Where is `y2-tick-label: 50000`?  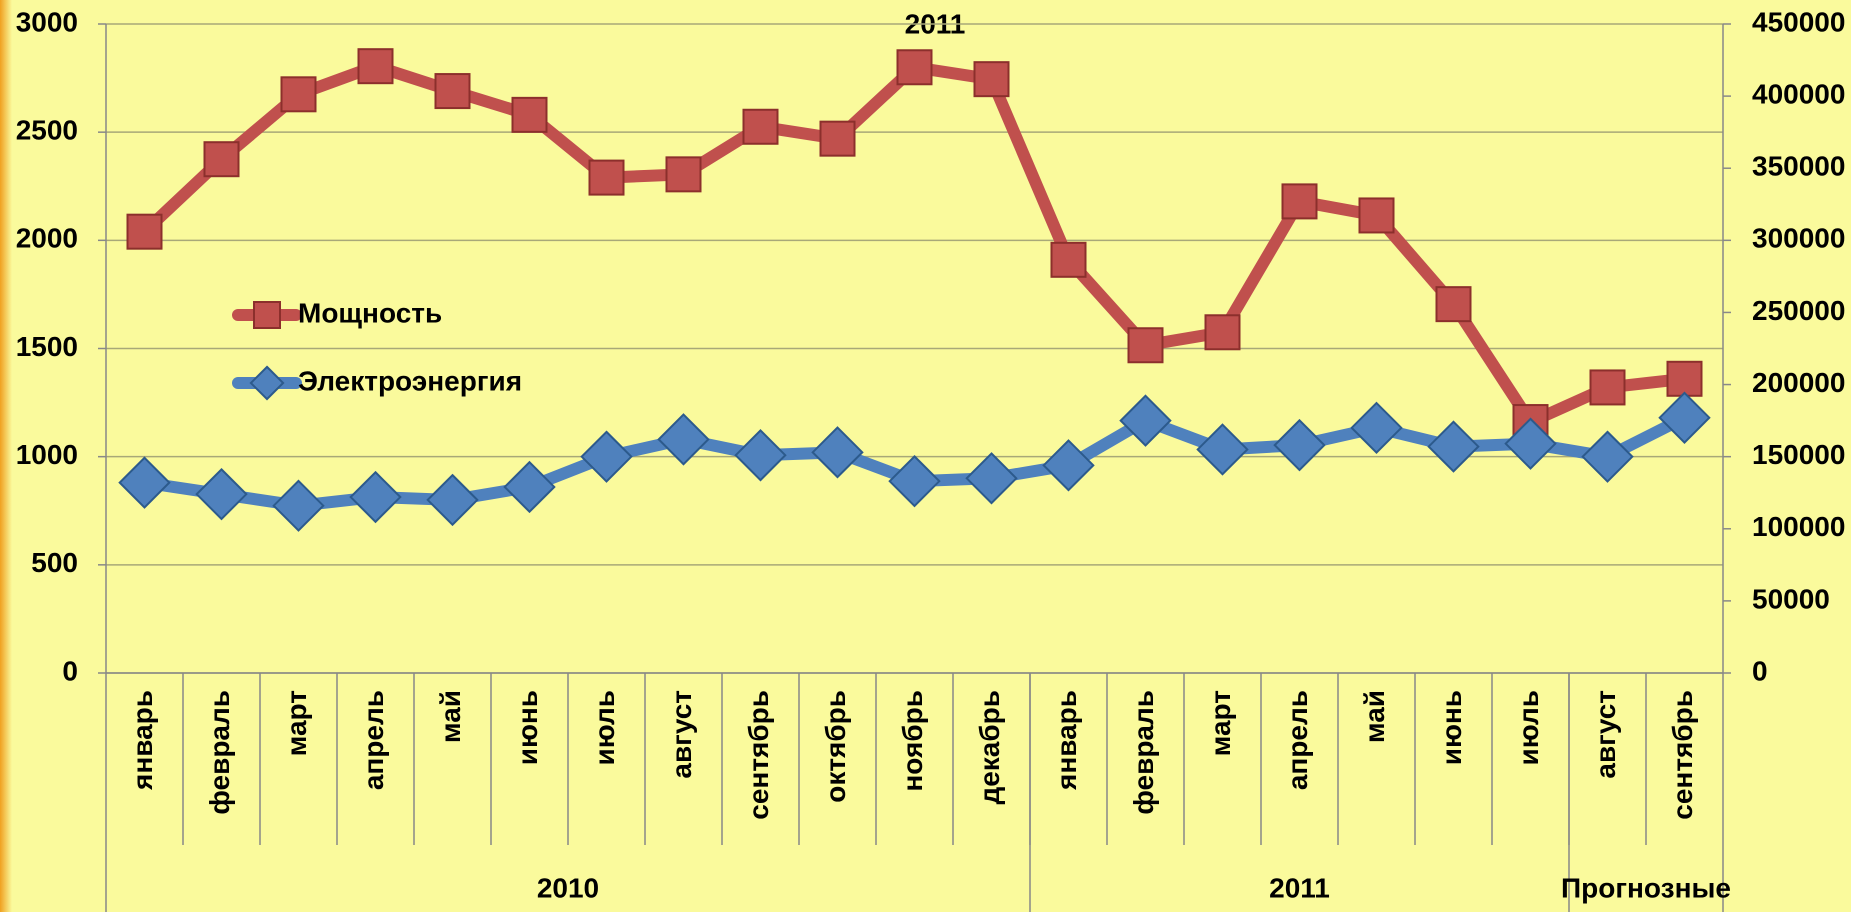
y2-tick-label: 50000 is located at coordinates (1791, 598).